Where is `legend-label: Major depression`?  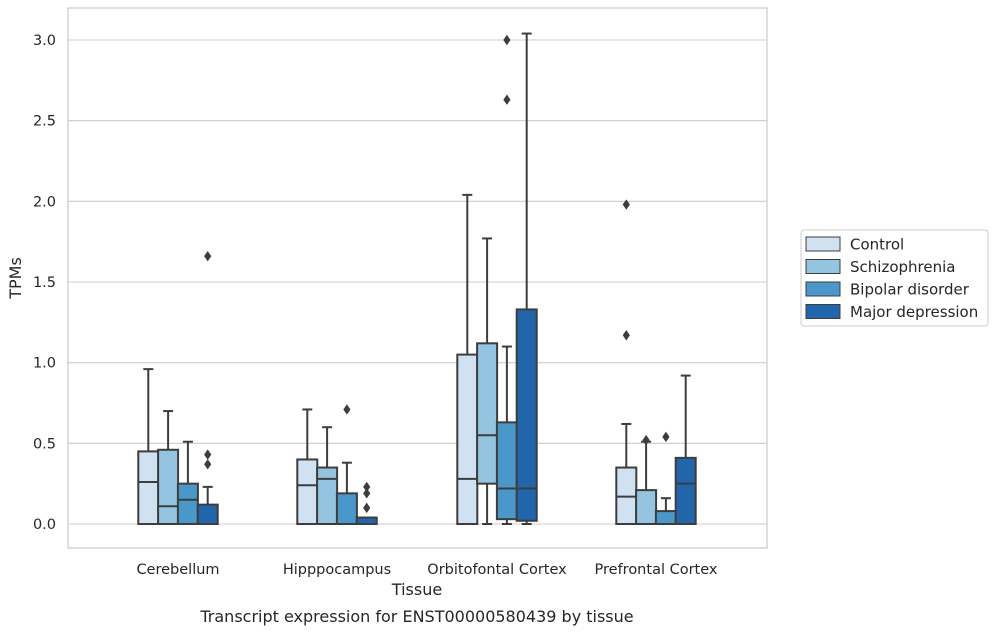
legend-label: Major depression is located at coordinates (914, 312).